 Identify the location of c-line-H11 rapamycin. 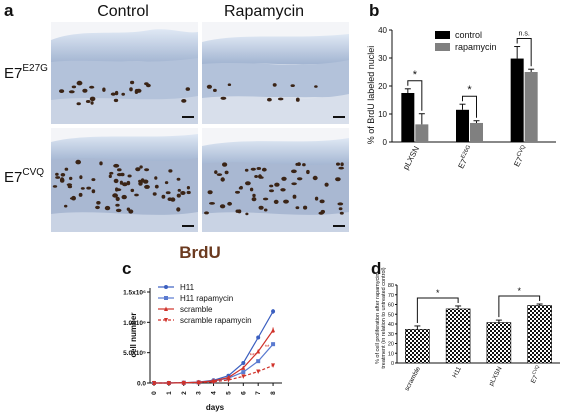
(214, 363).